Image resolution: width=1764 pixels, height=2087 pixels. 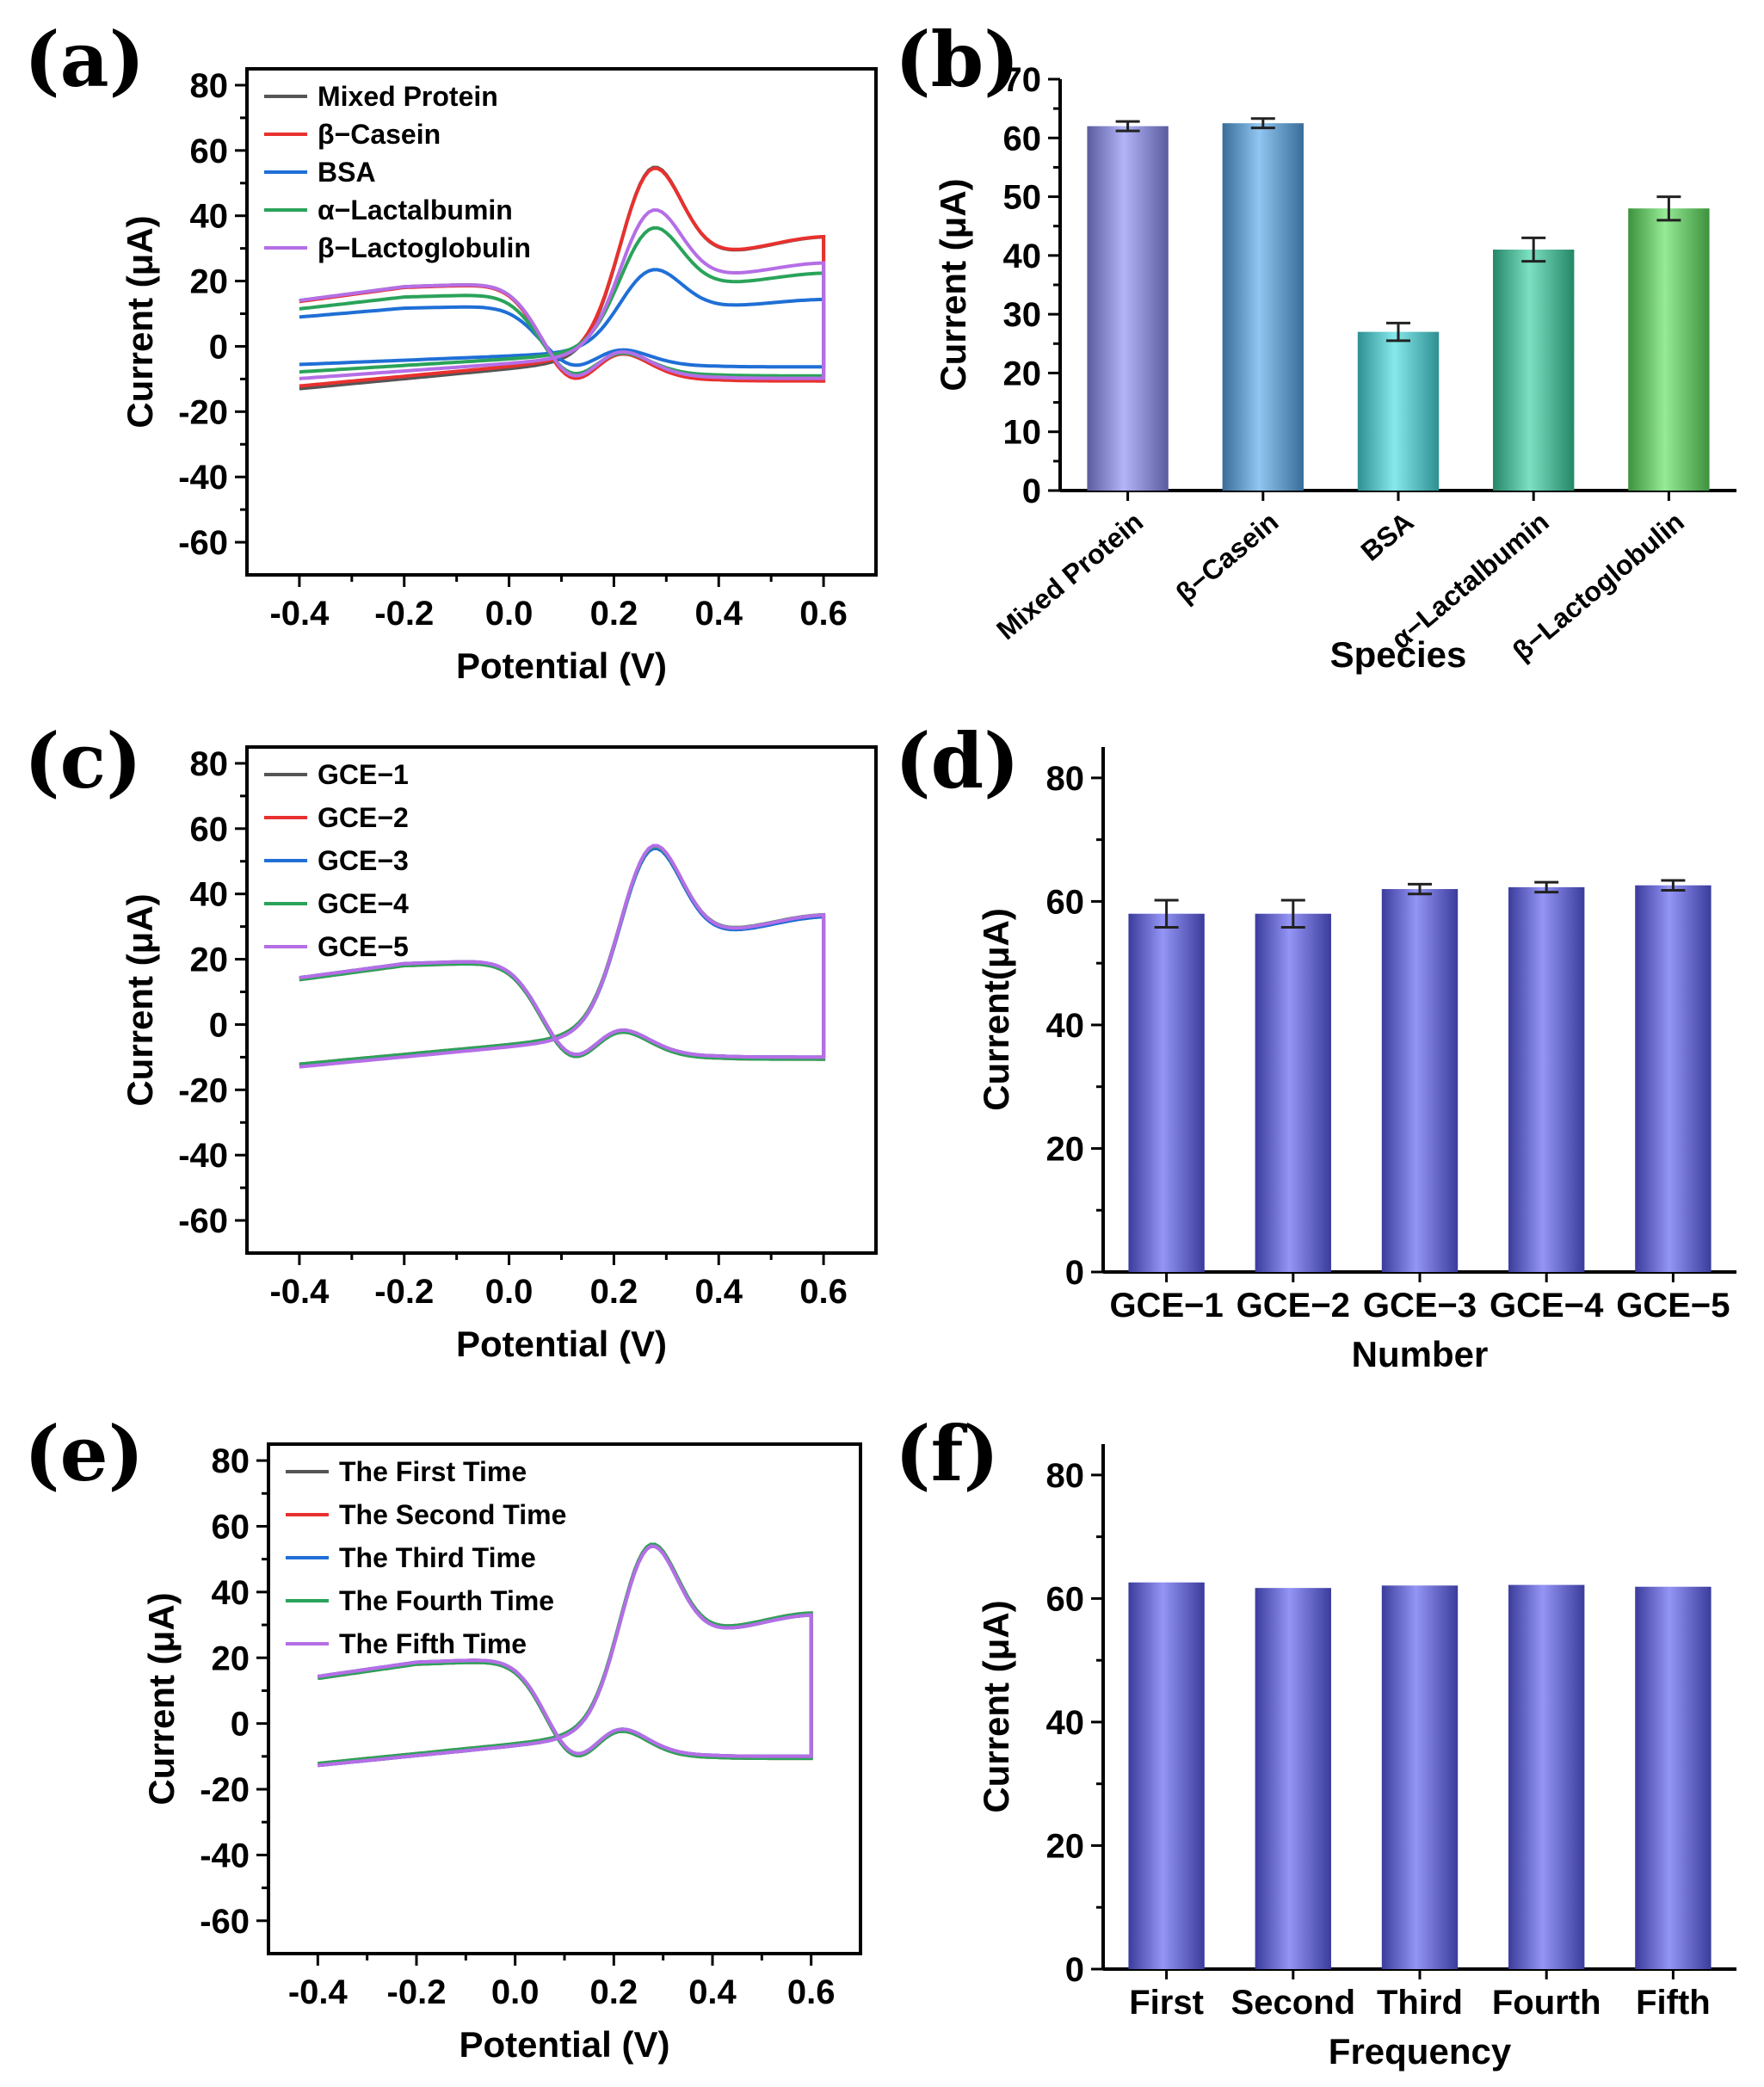 What do you see at coordinates (84, 1453) in the screenshot?
I see `panel-letter: (e)` at bounding box center [84, 1453].